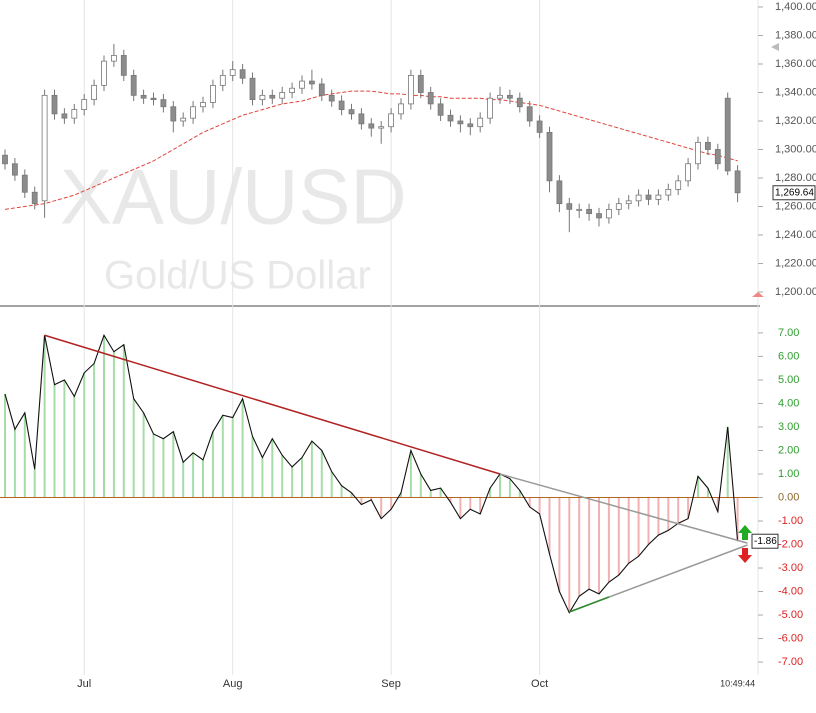  Describe the element at coordinates (84, 684) in the screenshot. I see `x-tick-label: Jul` at that location.